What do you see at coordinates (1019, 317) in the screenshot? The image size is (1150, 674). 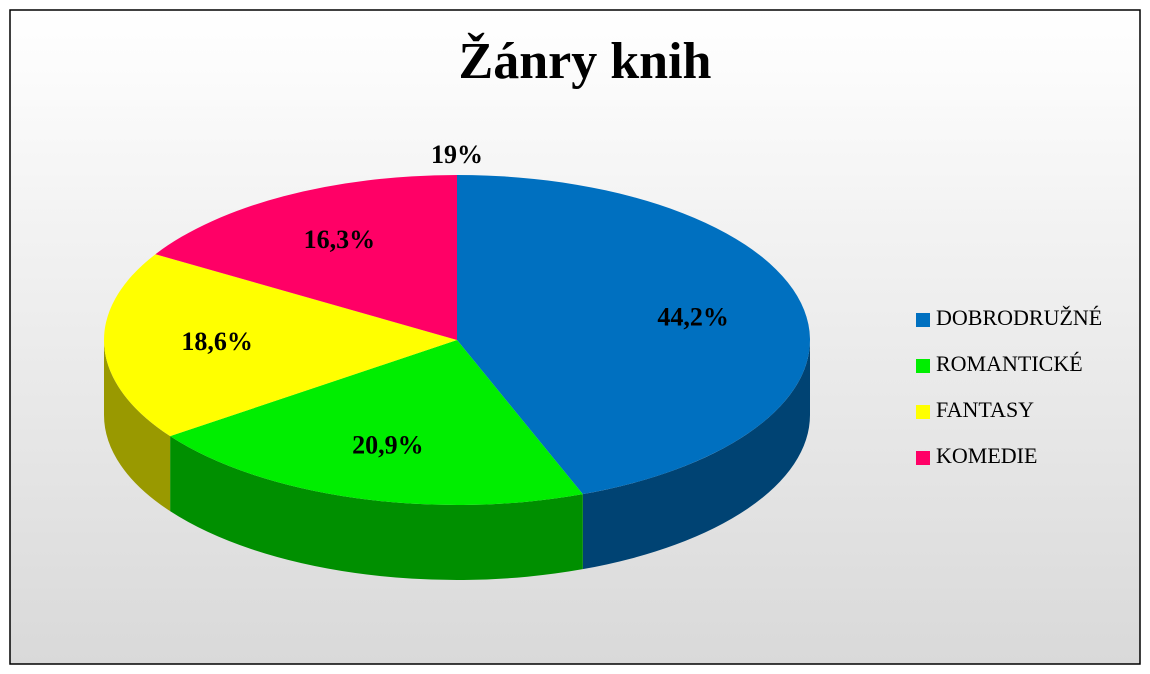 I see `legend-label: DOBRODRUŽNÉ` at bounding box center [1019, 317].